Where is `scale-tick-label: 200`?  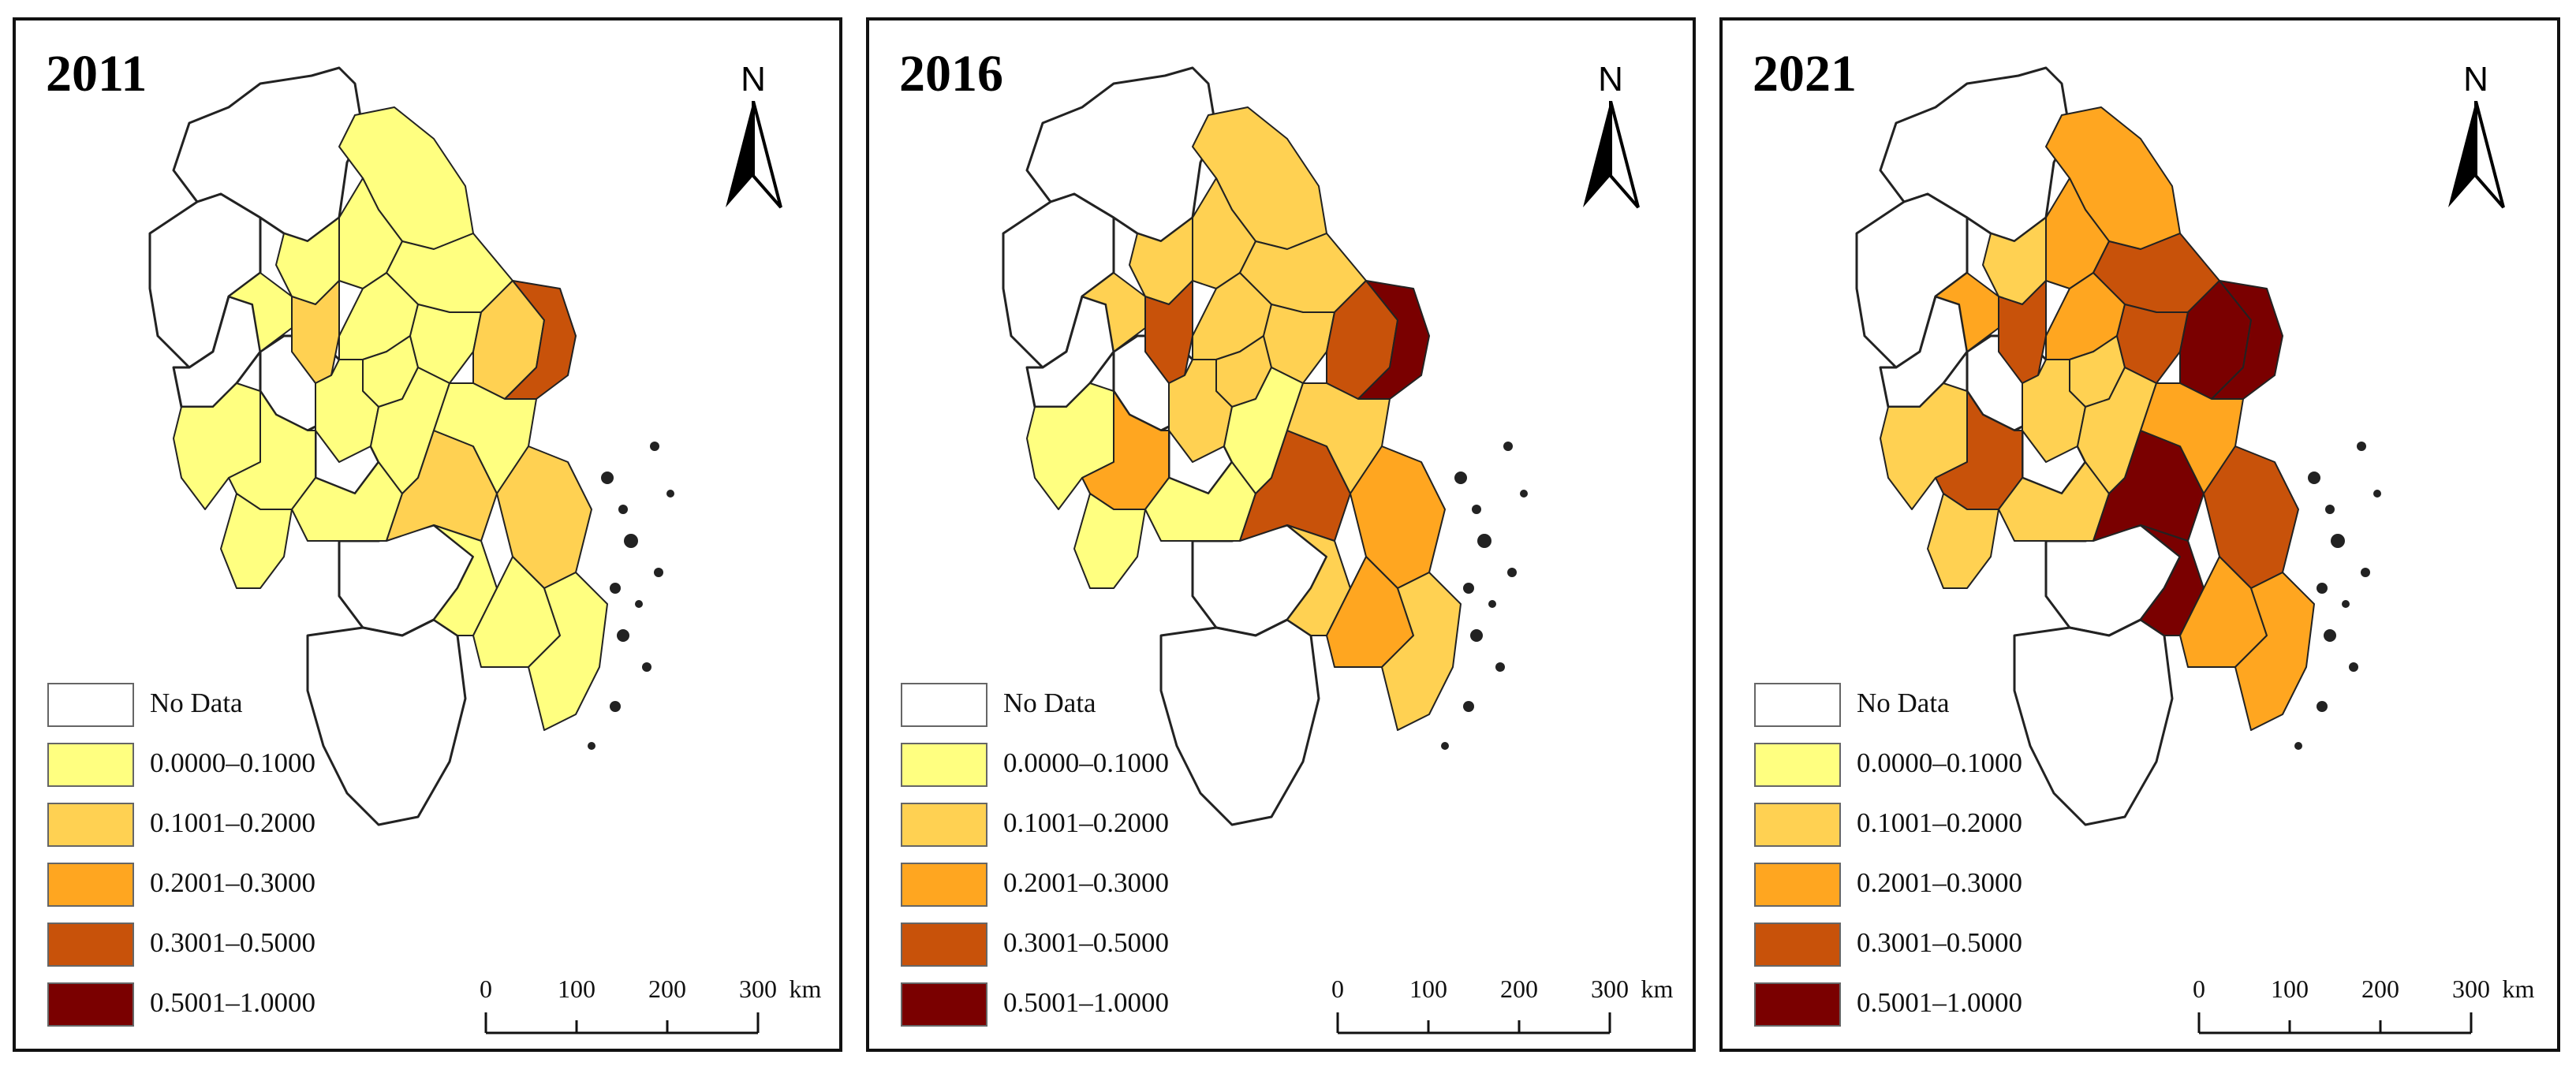 scale-tick-label: 200 is located at coordinates (1519, 989).